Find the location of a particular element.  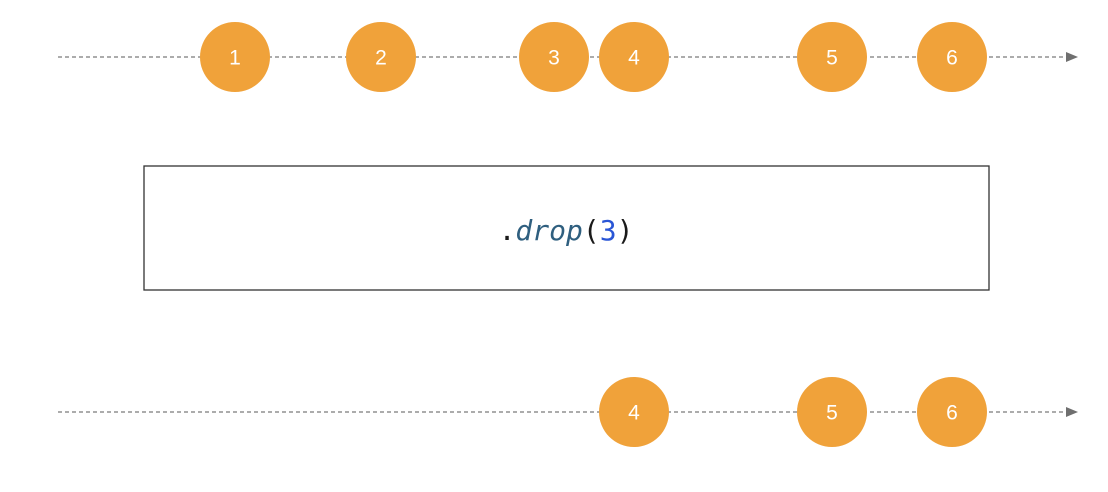

output-marble-label: 6 is located at coordinates (952, 413).